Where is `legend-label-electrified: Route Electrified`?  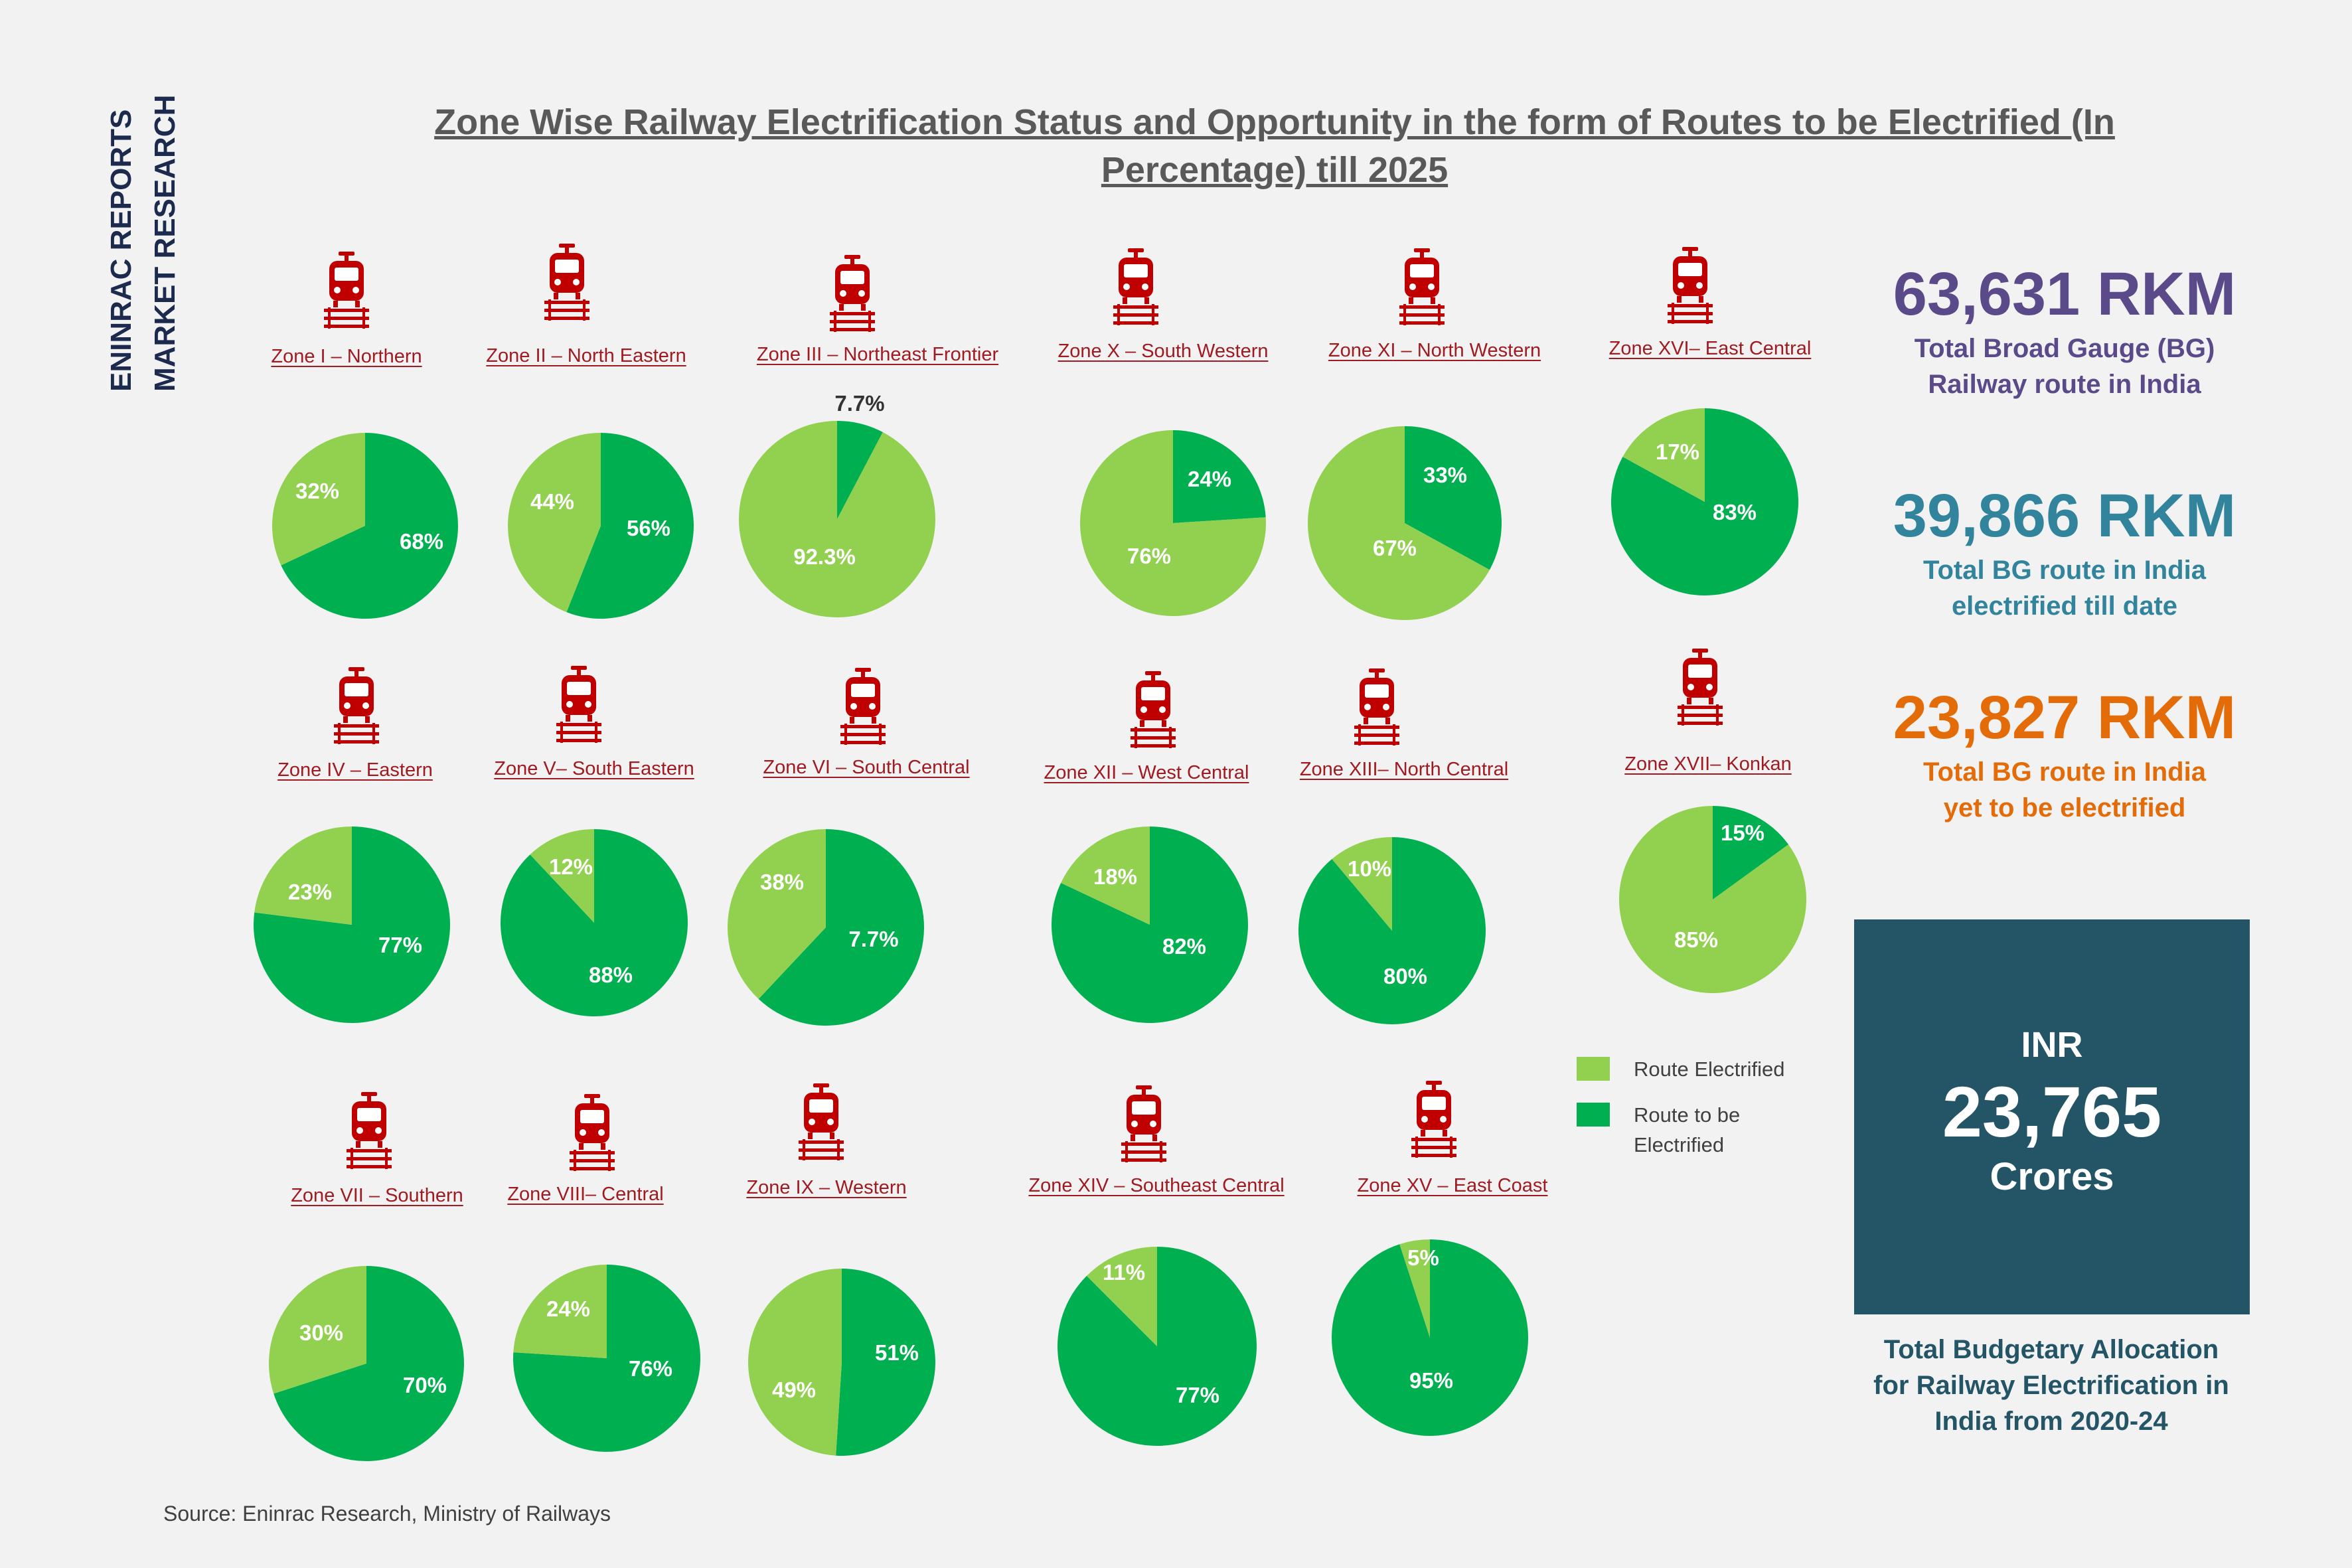 legend-label-electrified: Route Electrified is located at coordinates (1710, 1070).